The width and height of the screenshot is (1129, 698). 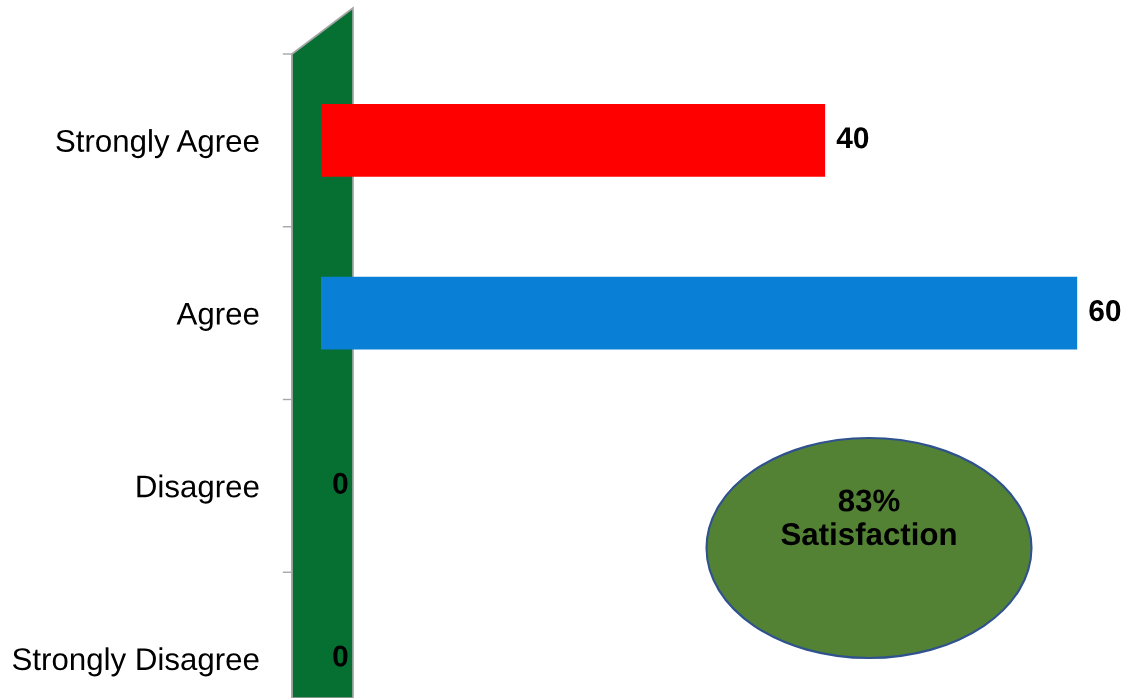 What do you see at coordinates (157, 144) in the screenshot?
I see `y-tick-label: Strongly Agree` at bounding box center [157, 144].